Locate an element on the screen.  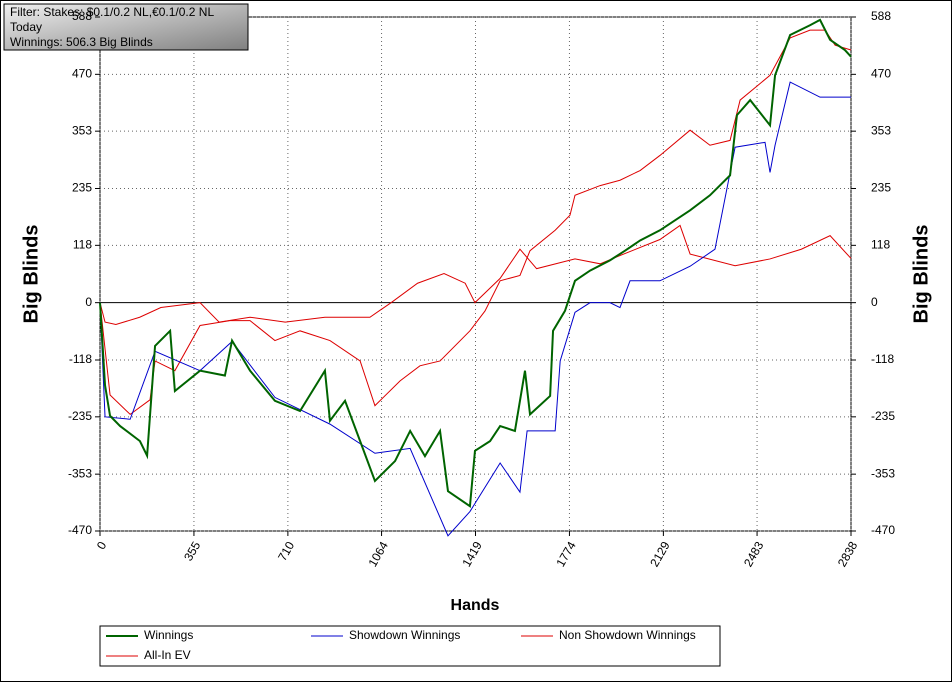
y2-tick-label: -235 is located at coordinates (883, 416).